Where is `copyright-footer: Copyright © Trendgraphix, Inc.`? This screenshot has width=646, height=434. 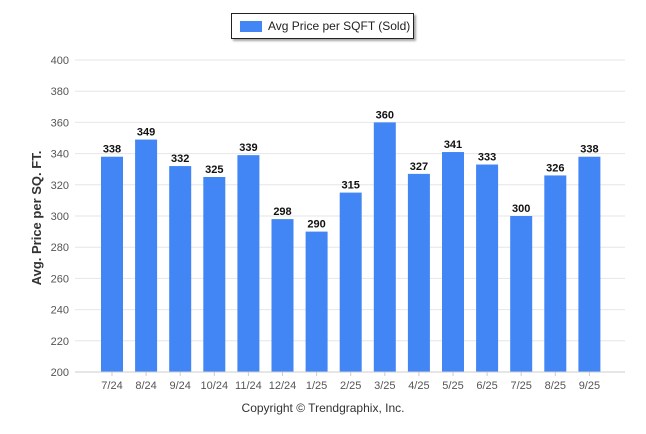
copyright-footer: Copyright © Trendgraphix, Inc. is located at coordinates (323, 408).